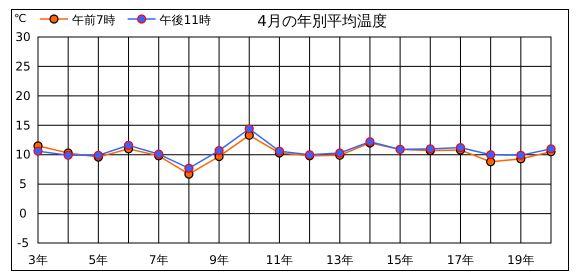 The image size is (580, 280). What do you see at coordinates (460, 260) in the screenshot?
I see `x-tick-label: 17年` at bounding box center [460, 260].